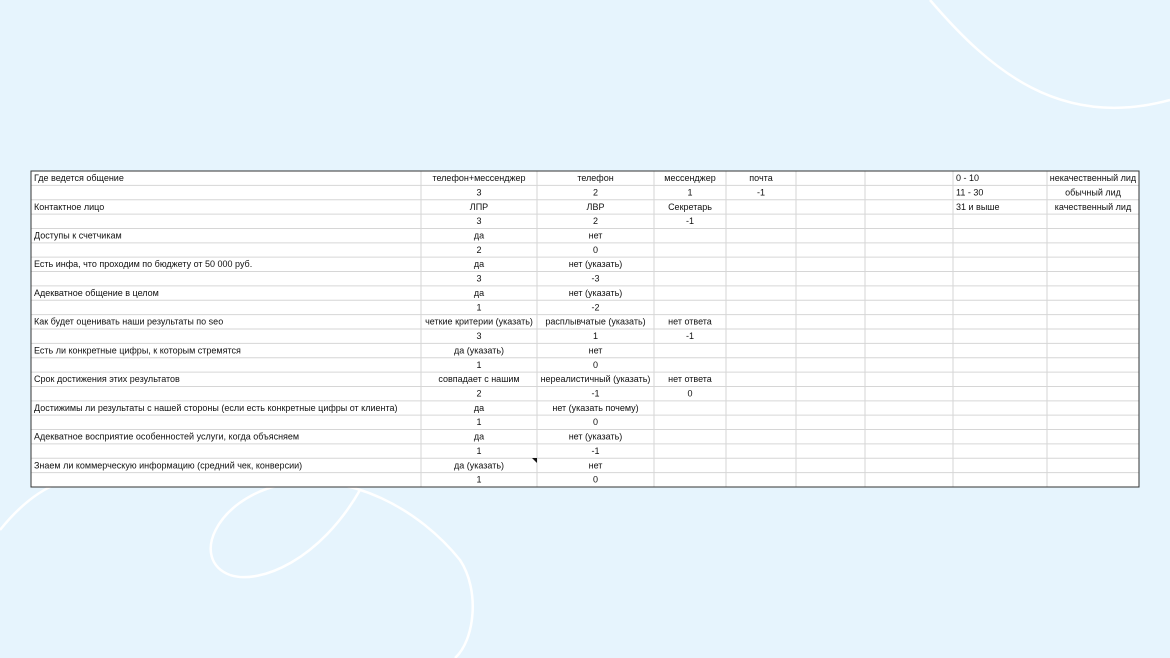 The height and width of the screenshot is (658, 1170). What do you see at coordinates (1093, 207) in the screenshot?
I see `cell-text: качественный лид` at bounding box center [1093, 207].